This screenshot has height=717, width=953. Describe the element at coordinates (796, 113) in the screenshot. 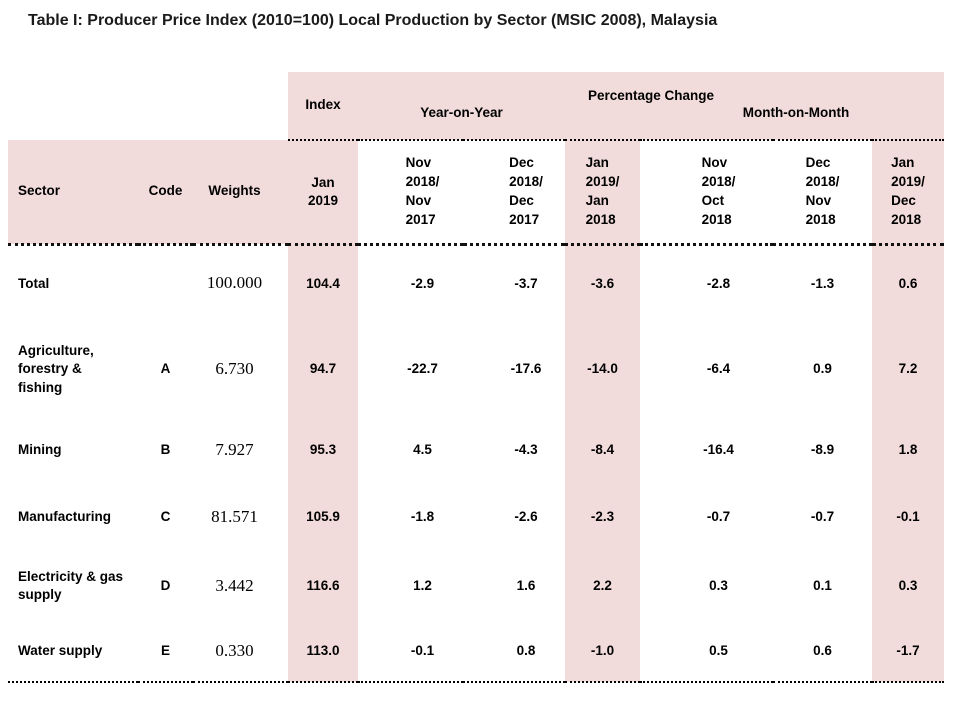

I see `month-on-month-label: Month-on-Month` at that location.